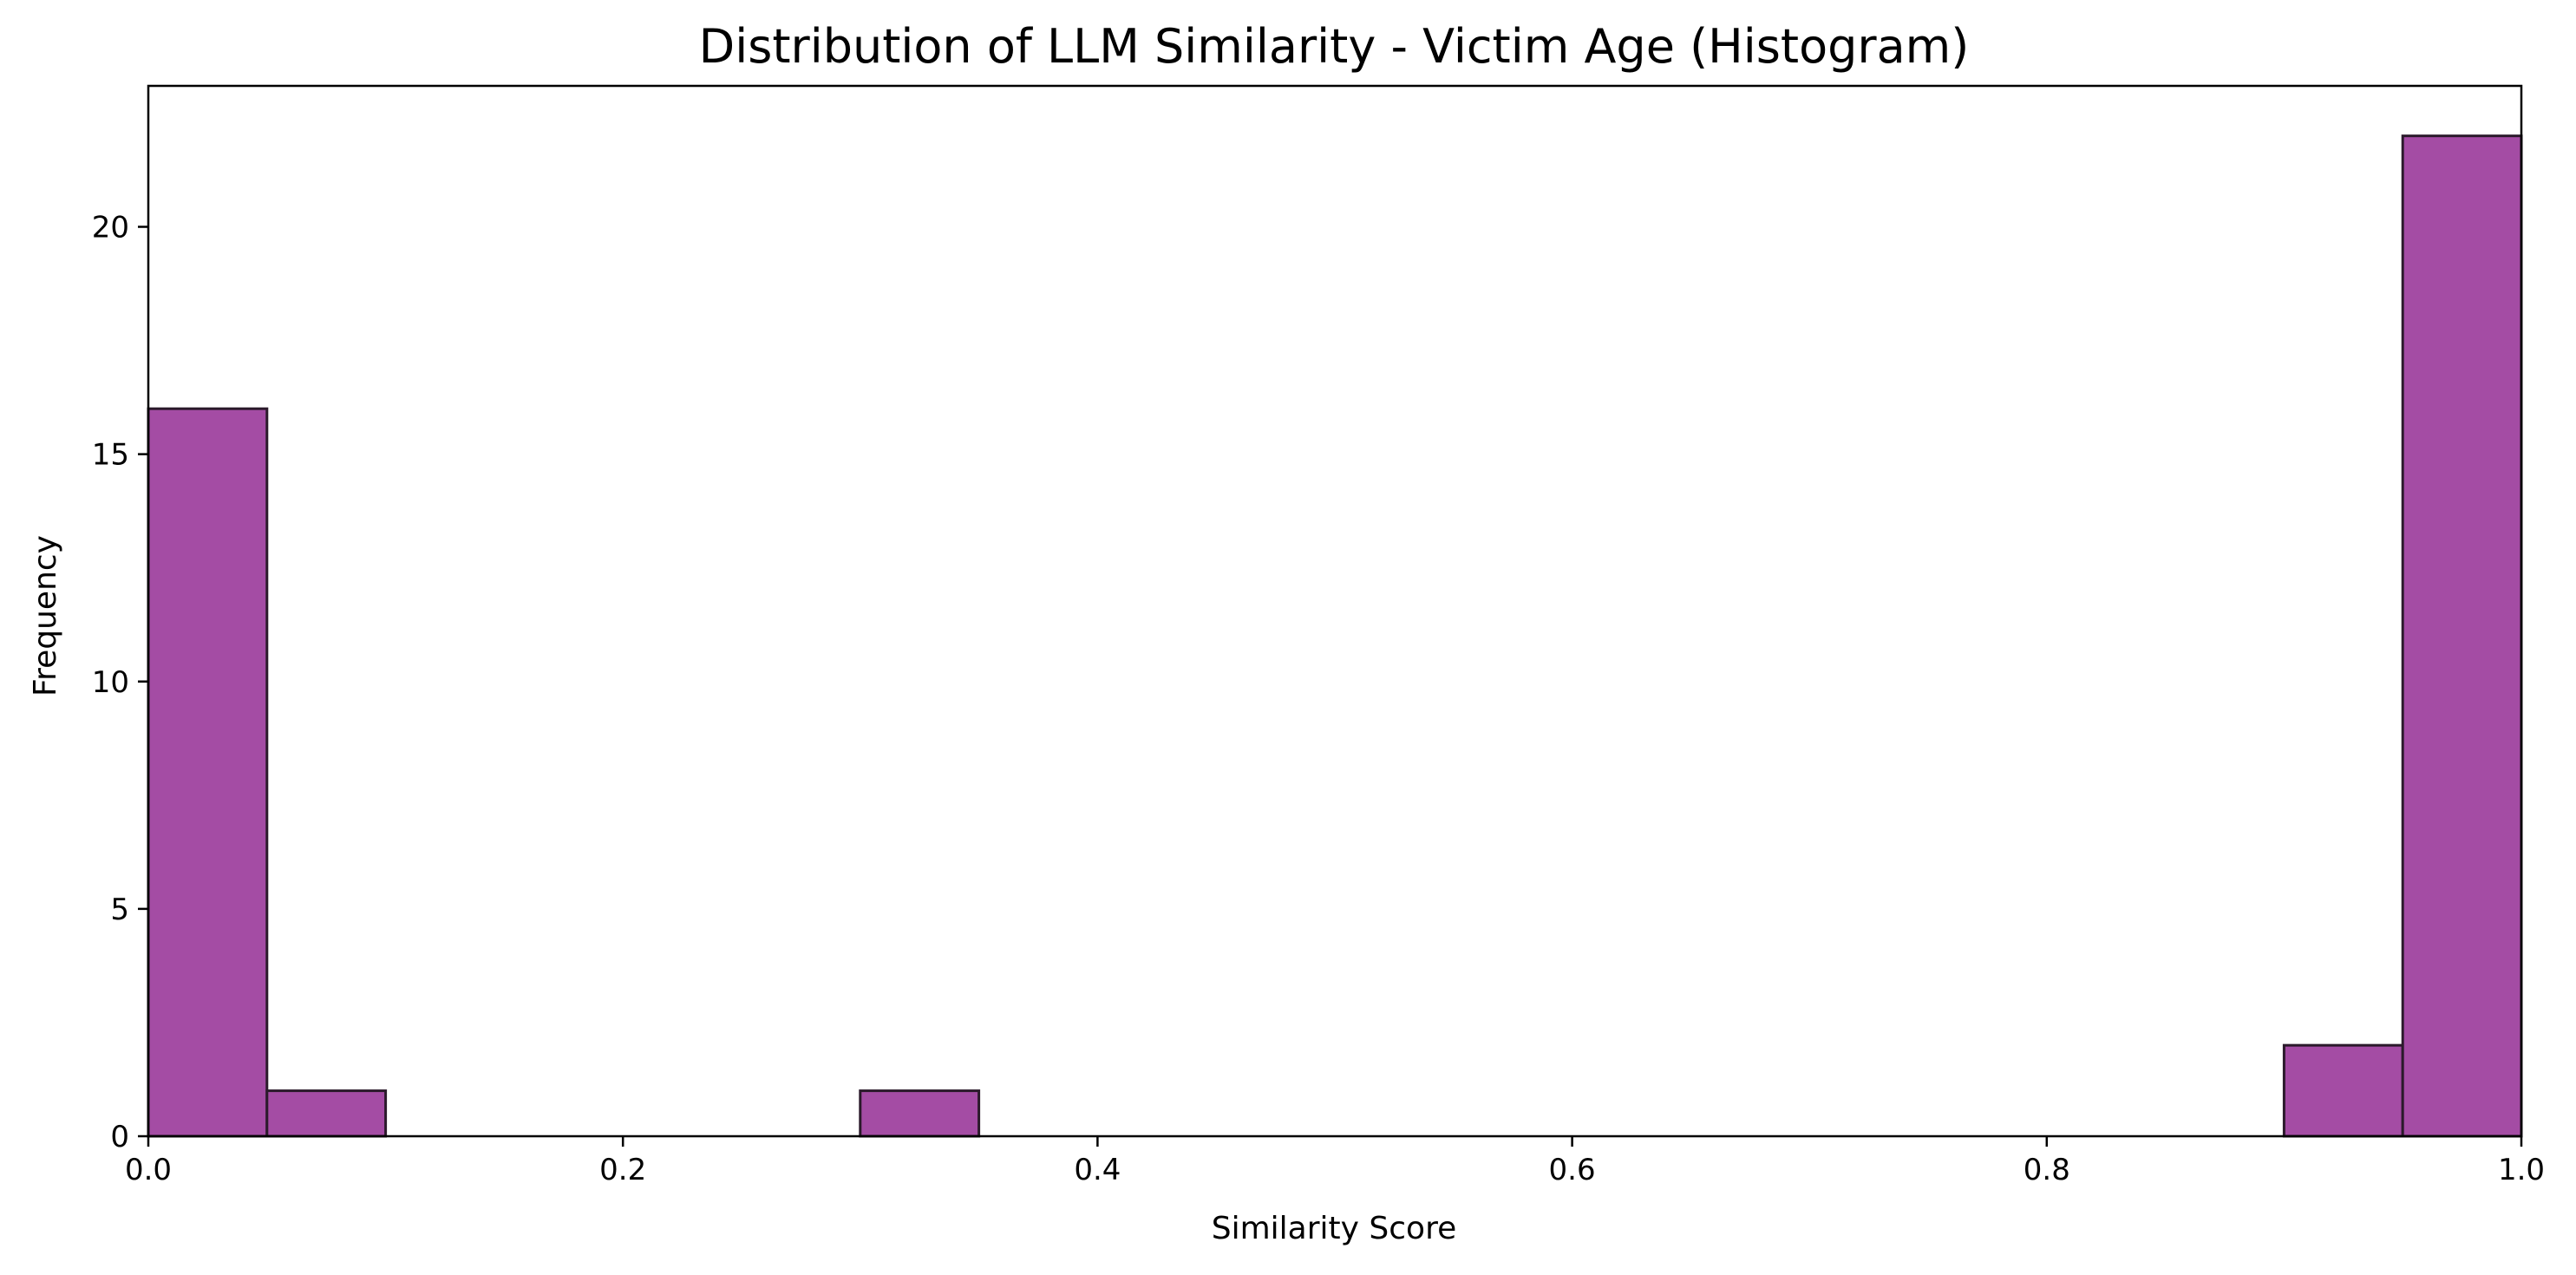  I want to click on y-axis-ticks: 0 5 10 15 20, so click(120, 682).